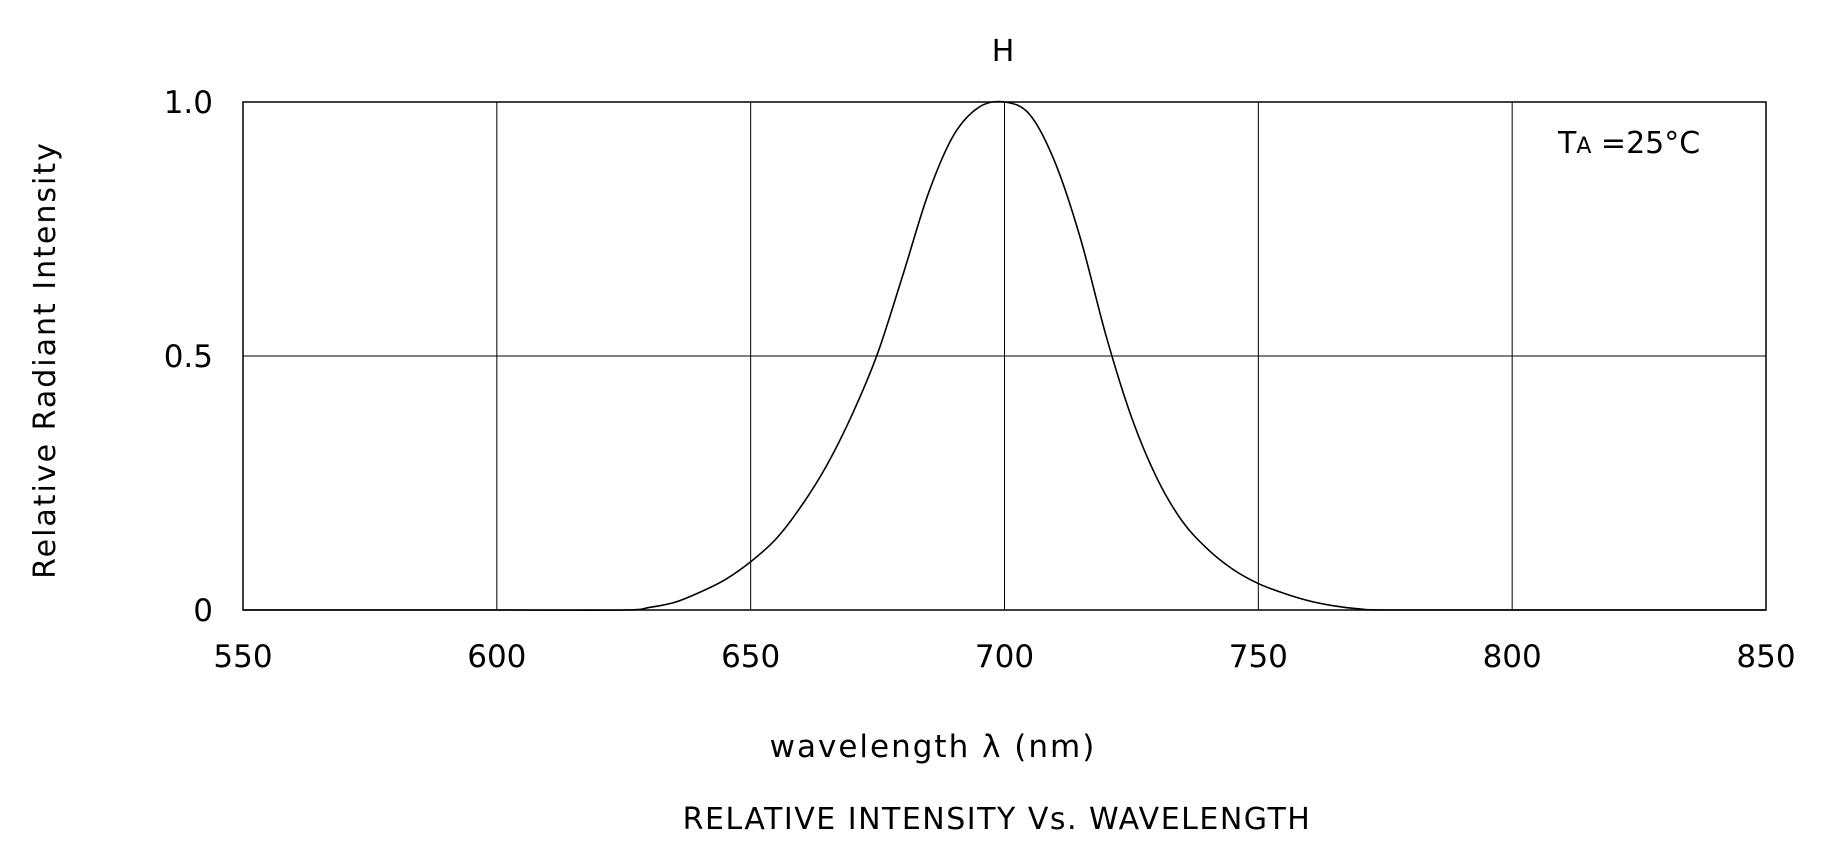 The height and width of the screenshot is (857, 1834). I want to click on y-tick-label: 0.5, so click(188, 357).